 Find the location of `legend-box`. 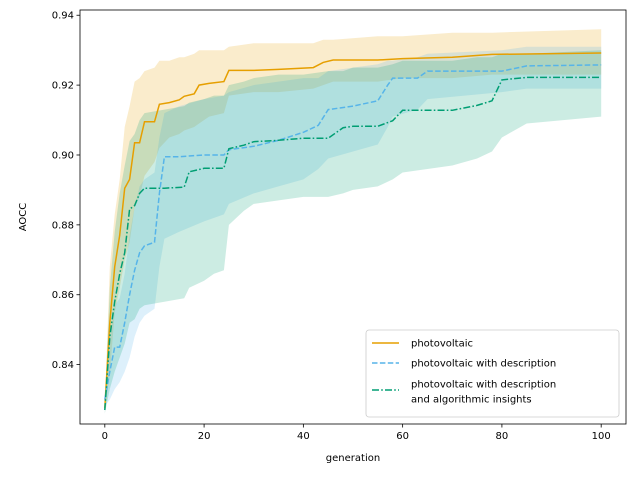

legend-box is located at coordinates (492, 373).